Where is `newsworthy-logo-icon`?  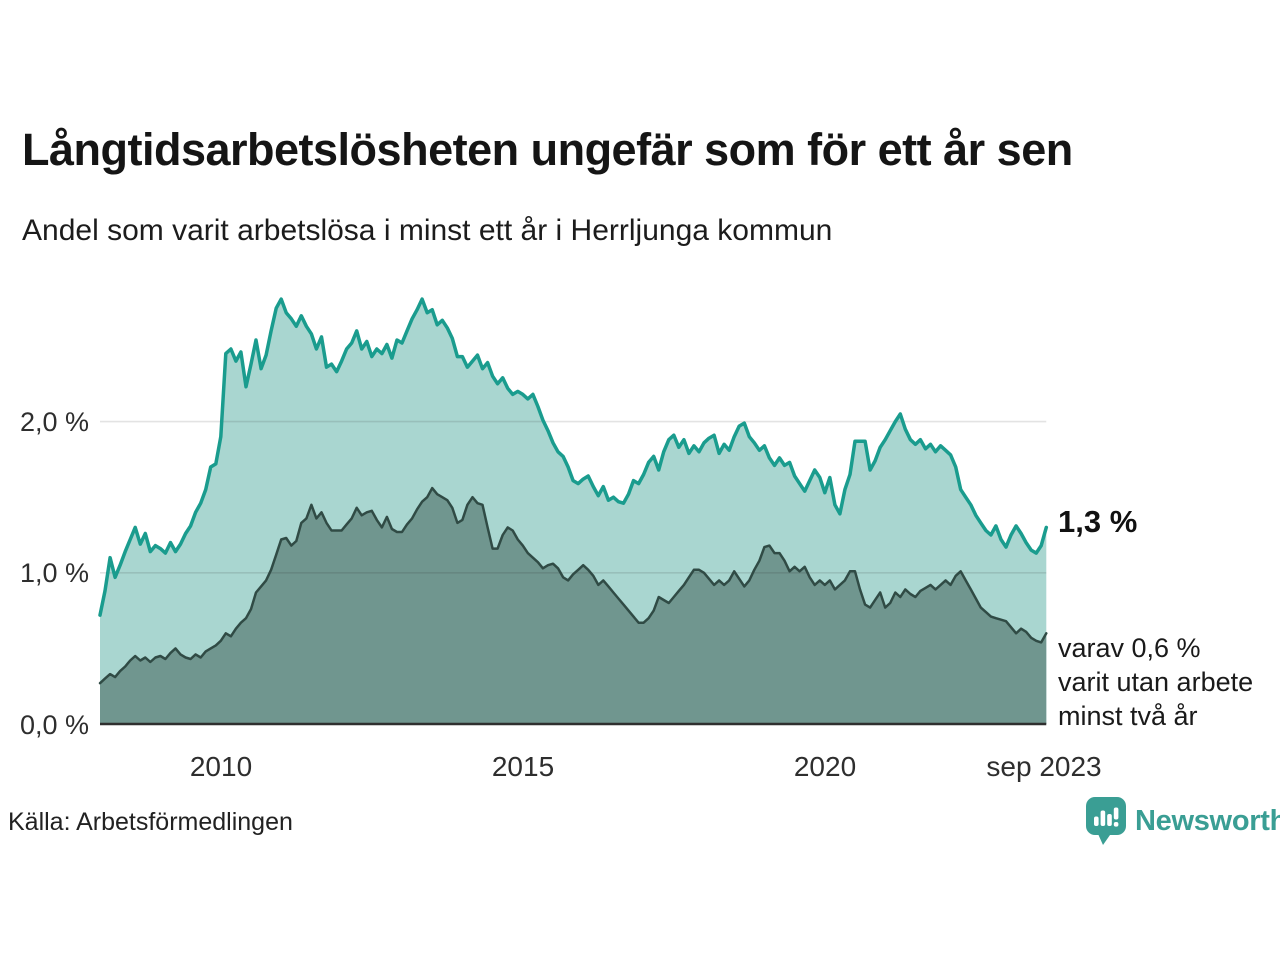
newsworthy-logo-icon is located at coordinates (1106, 821).